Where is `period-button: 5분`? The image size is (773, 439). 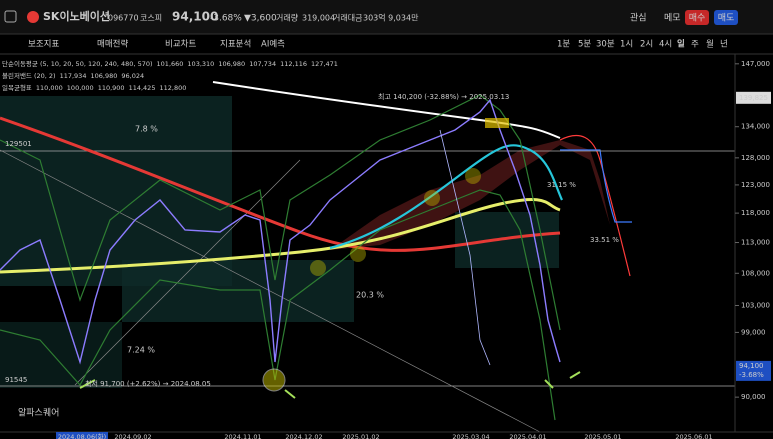 period-button: 5분 is located at coordinates (584, 45).